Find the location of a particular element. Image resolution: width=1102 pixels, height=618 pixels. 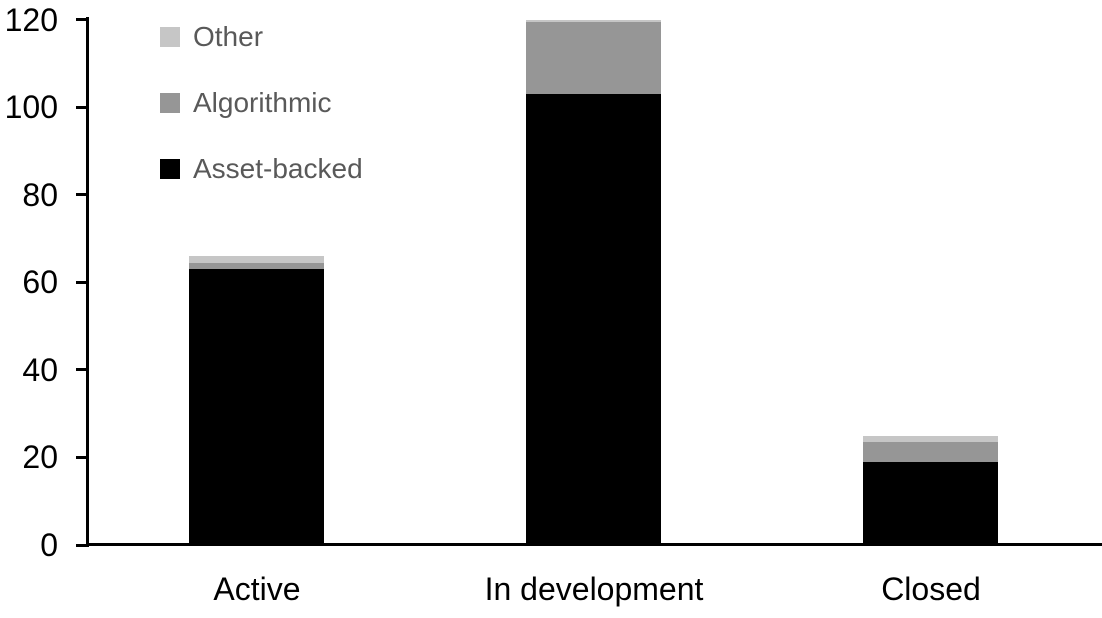

legend-item-algorithmic: Algorithmic is located at coordinates (245, 103).